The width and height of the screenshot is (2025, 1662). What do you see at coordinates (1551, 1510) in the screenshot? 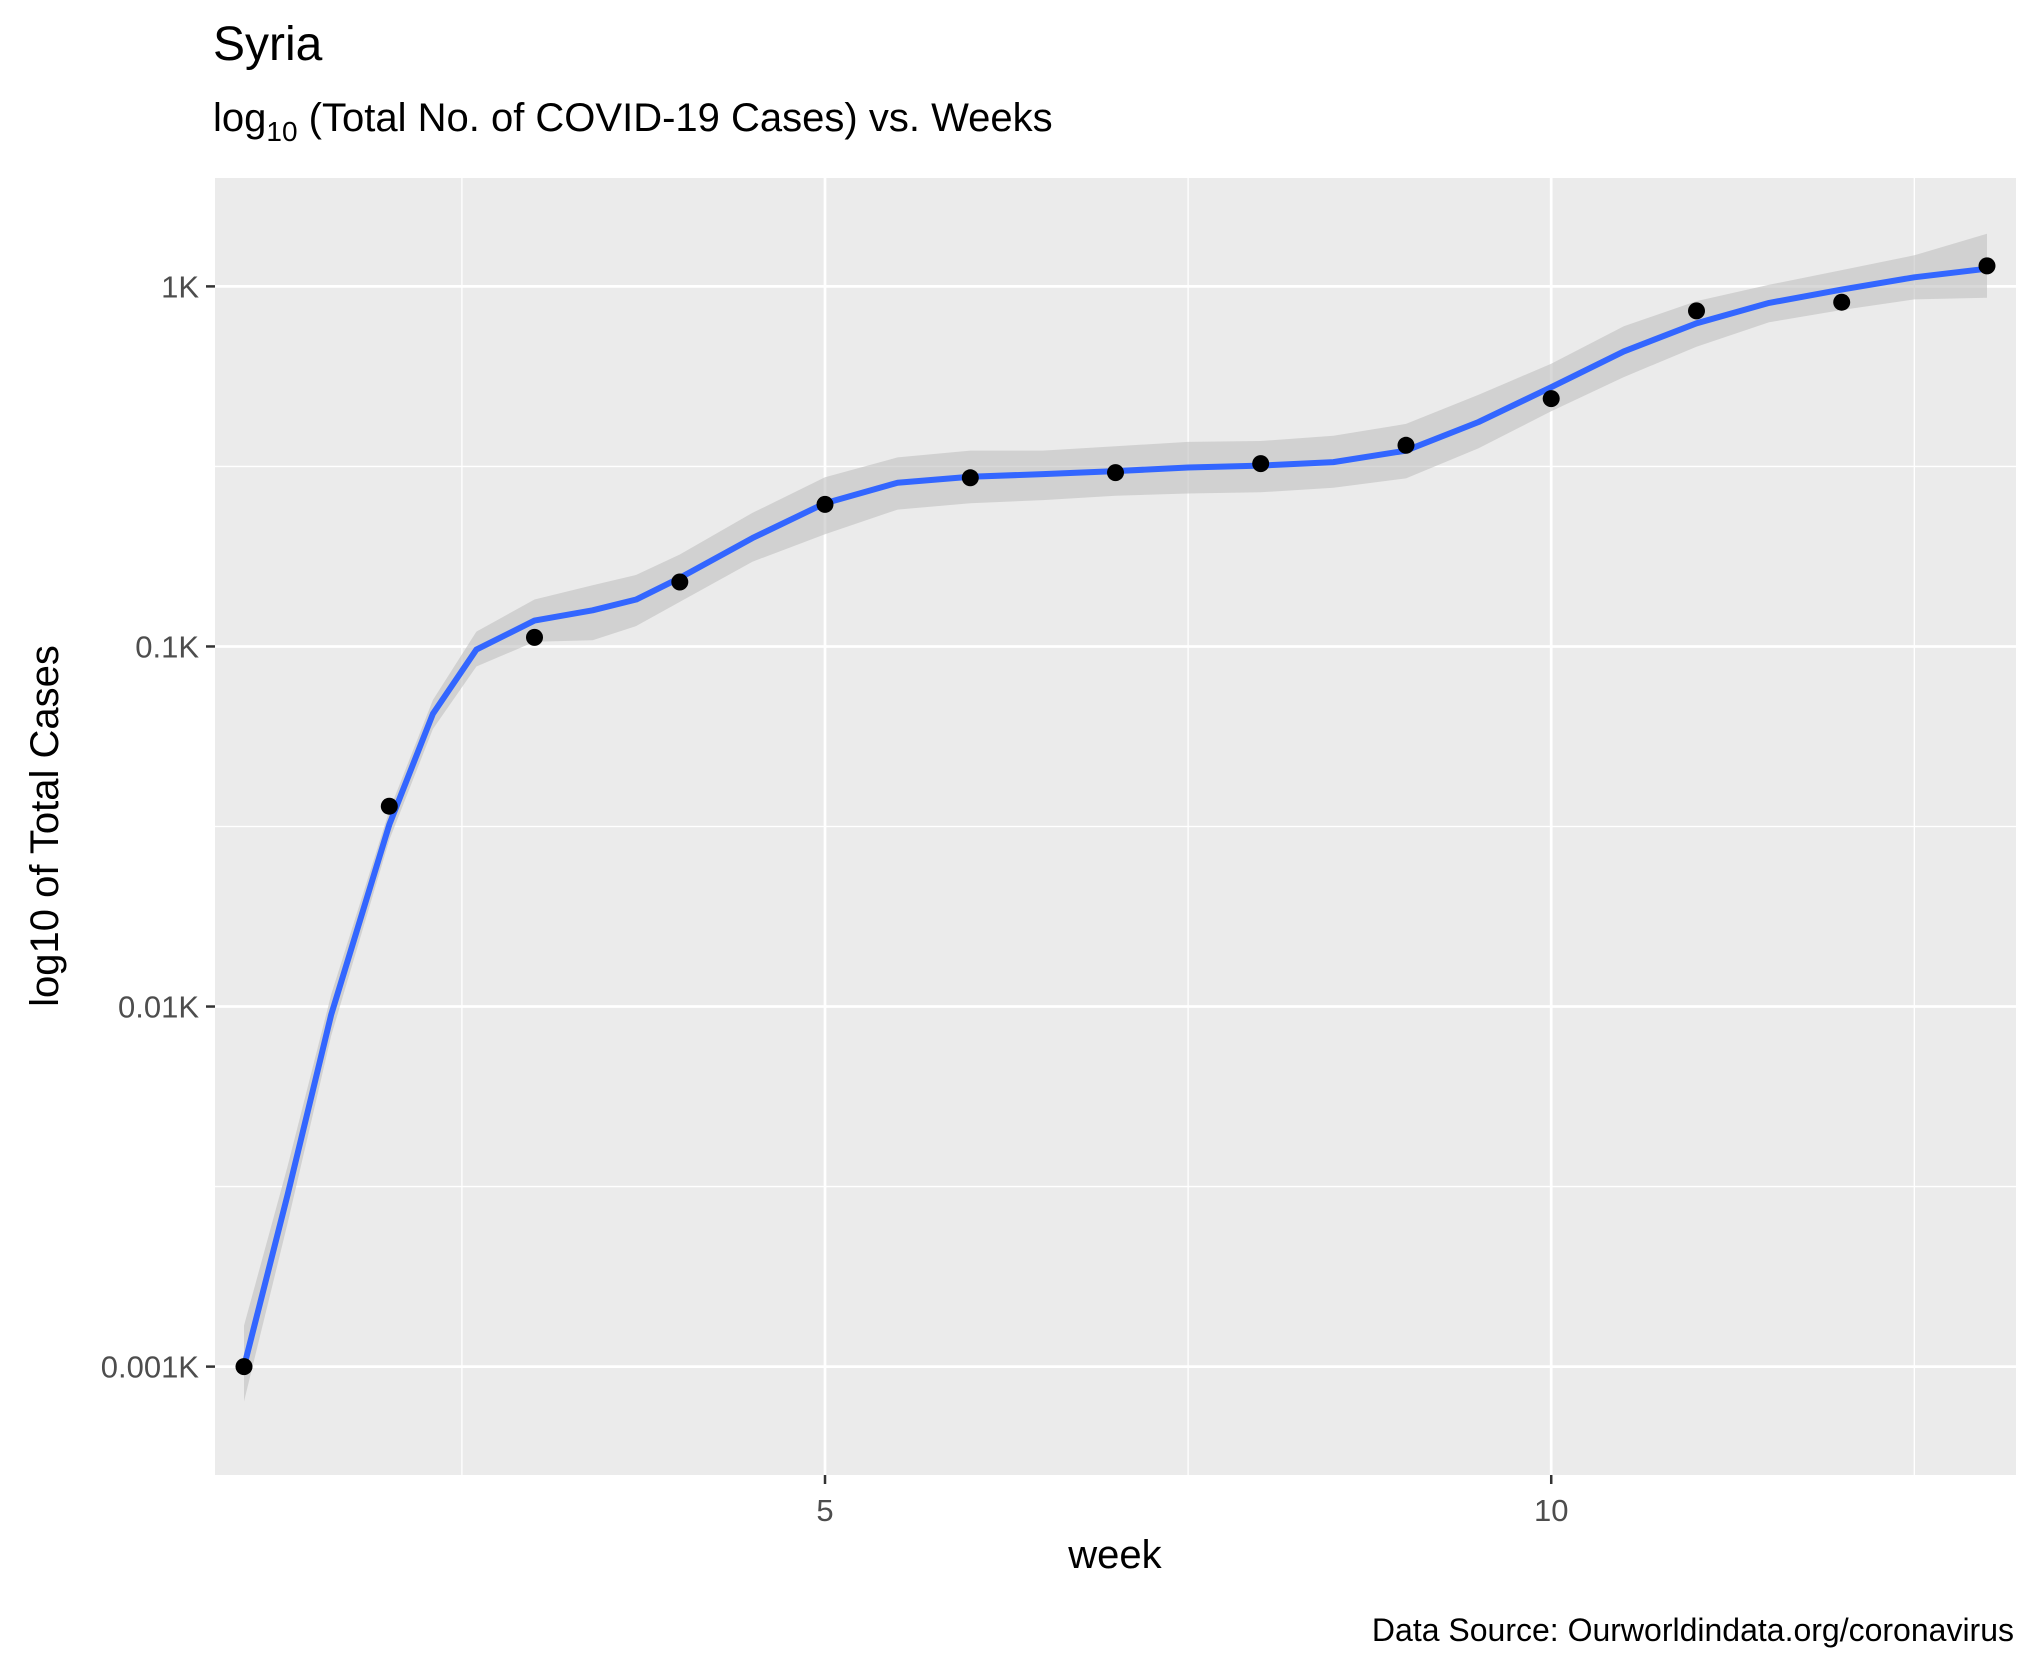
I see `x-axis-tick-label: 10` at bounding box center [1551, 1510].